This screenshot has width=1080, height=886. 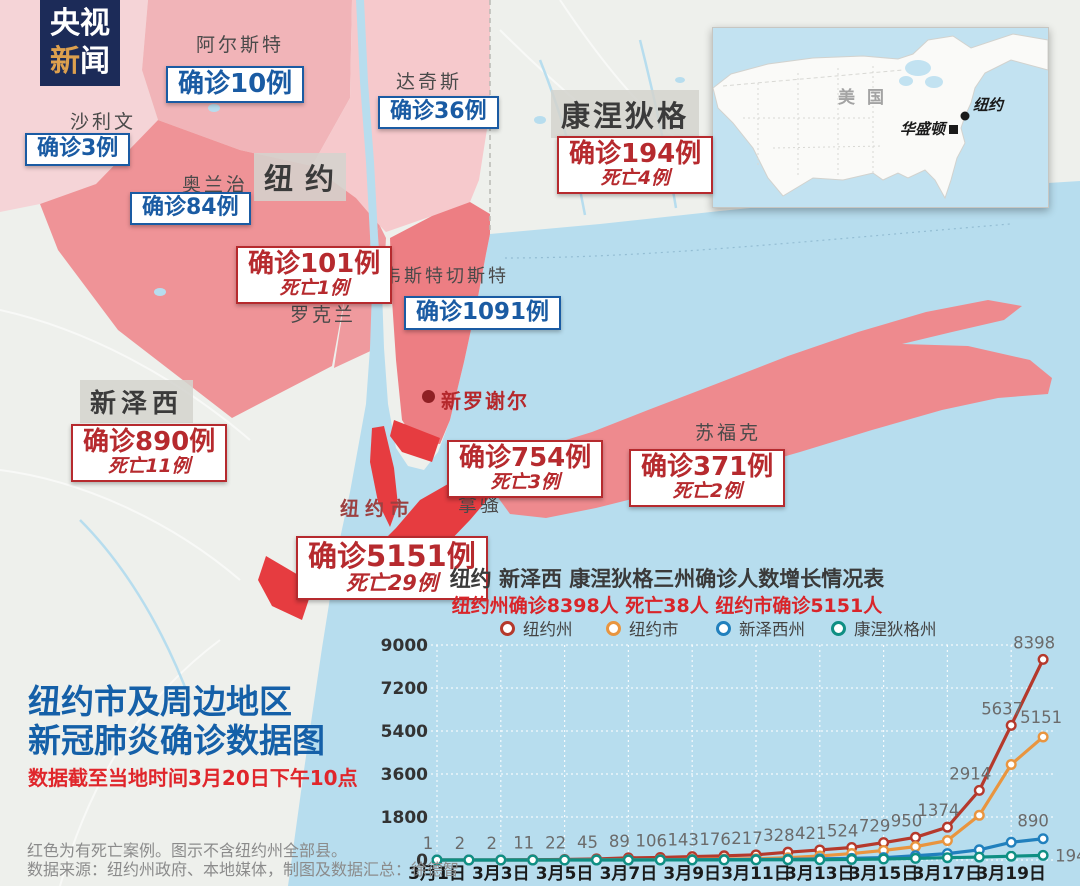 What do you see at coordinates (707, 478) in the screenshot?
I see `stat-box-suffolk: 确诊371例 死亡2例` at bounding box center [707, 478].